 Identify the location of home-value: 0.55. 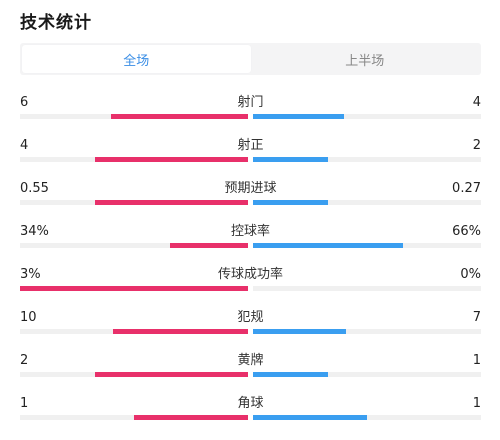
(34, 188).